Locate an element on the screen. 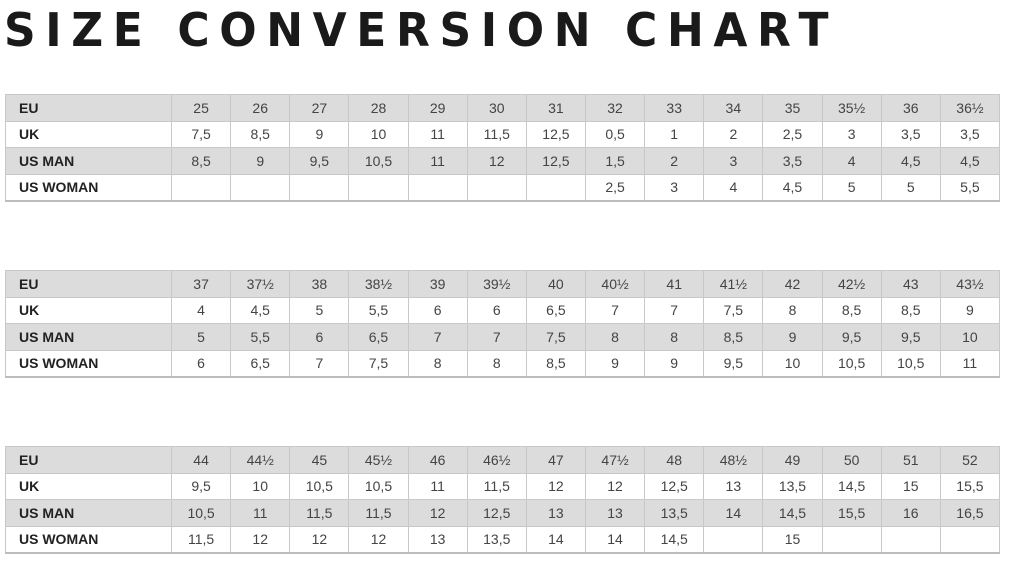 The image size is (1012, 565). size-cell: 48½ is located at coordinates (733, 460).